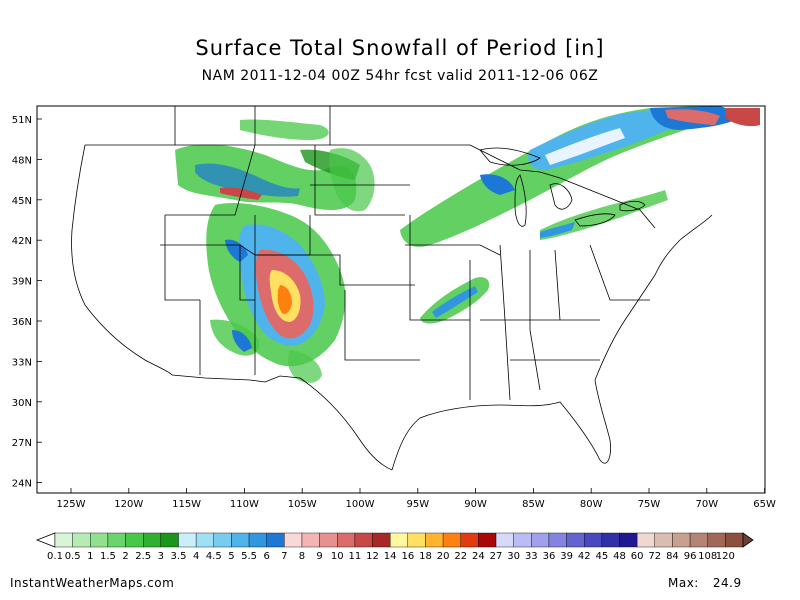  Describe the element at coordinates (55, 556) in the screenshot. I see `legend-label: 0.1` at that location.